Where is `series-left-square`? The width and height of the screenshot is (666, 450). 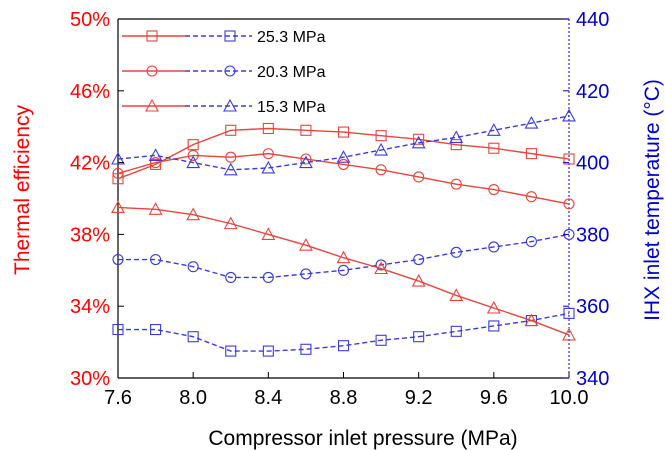
series-left-square is located at coordinates (343, 153).